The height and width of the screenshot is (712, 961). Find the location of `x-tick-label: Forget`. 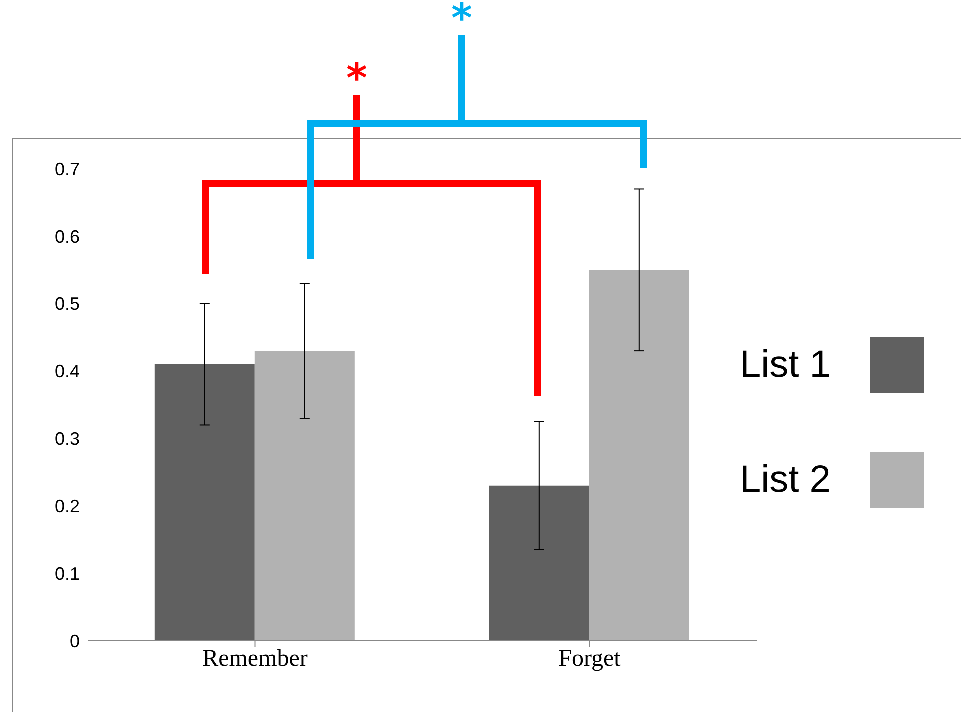

x-tick-label: Forget is located at coordinates (590, 659).